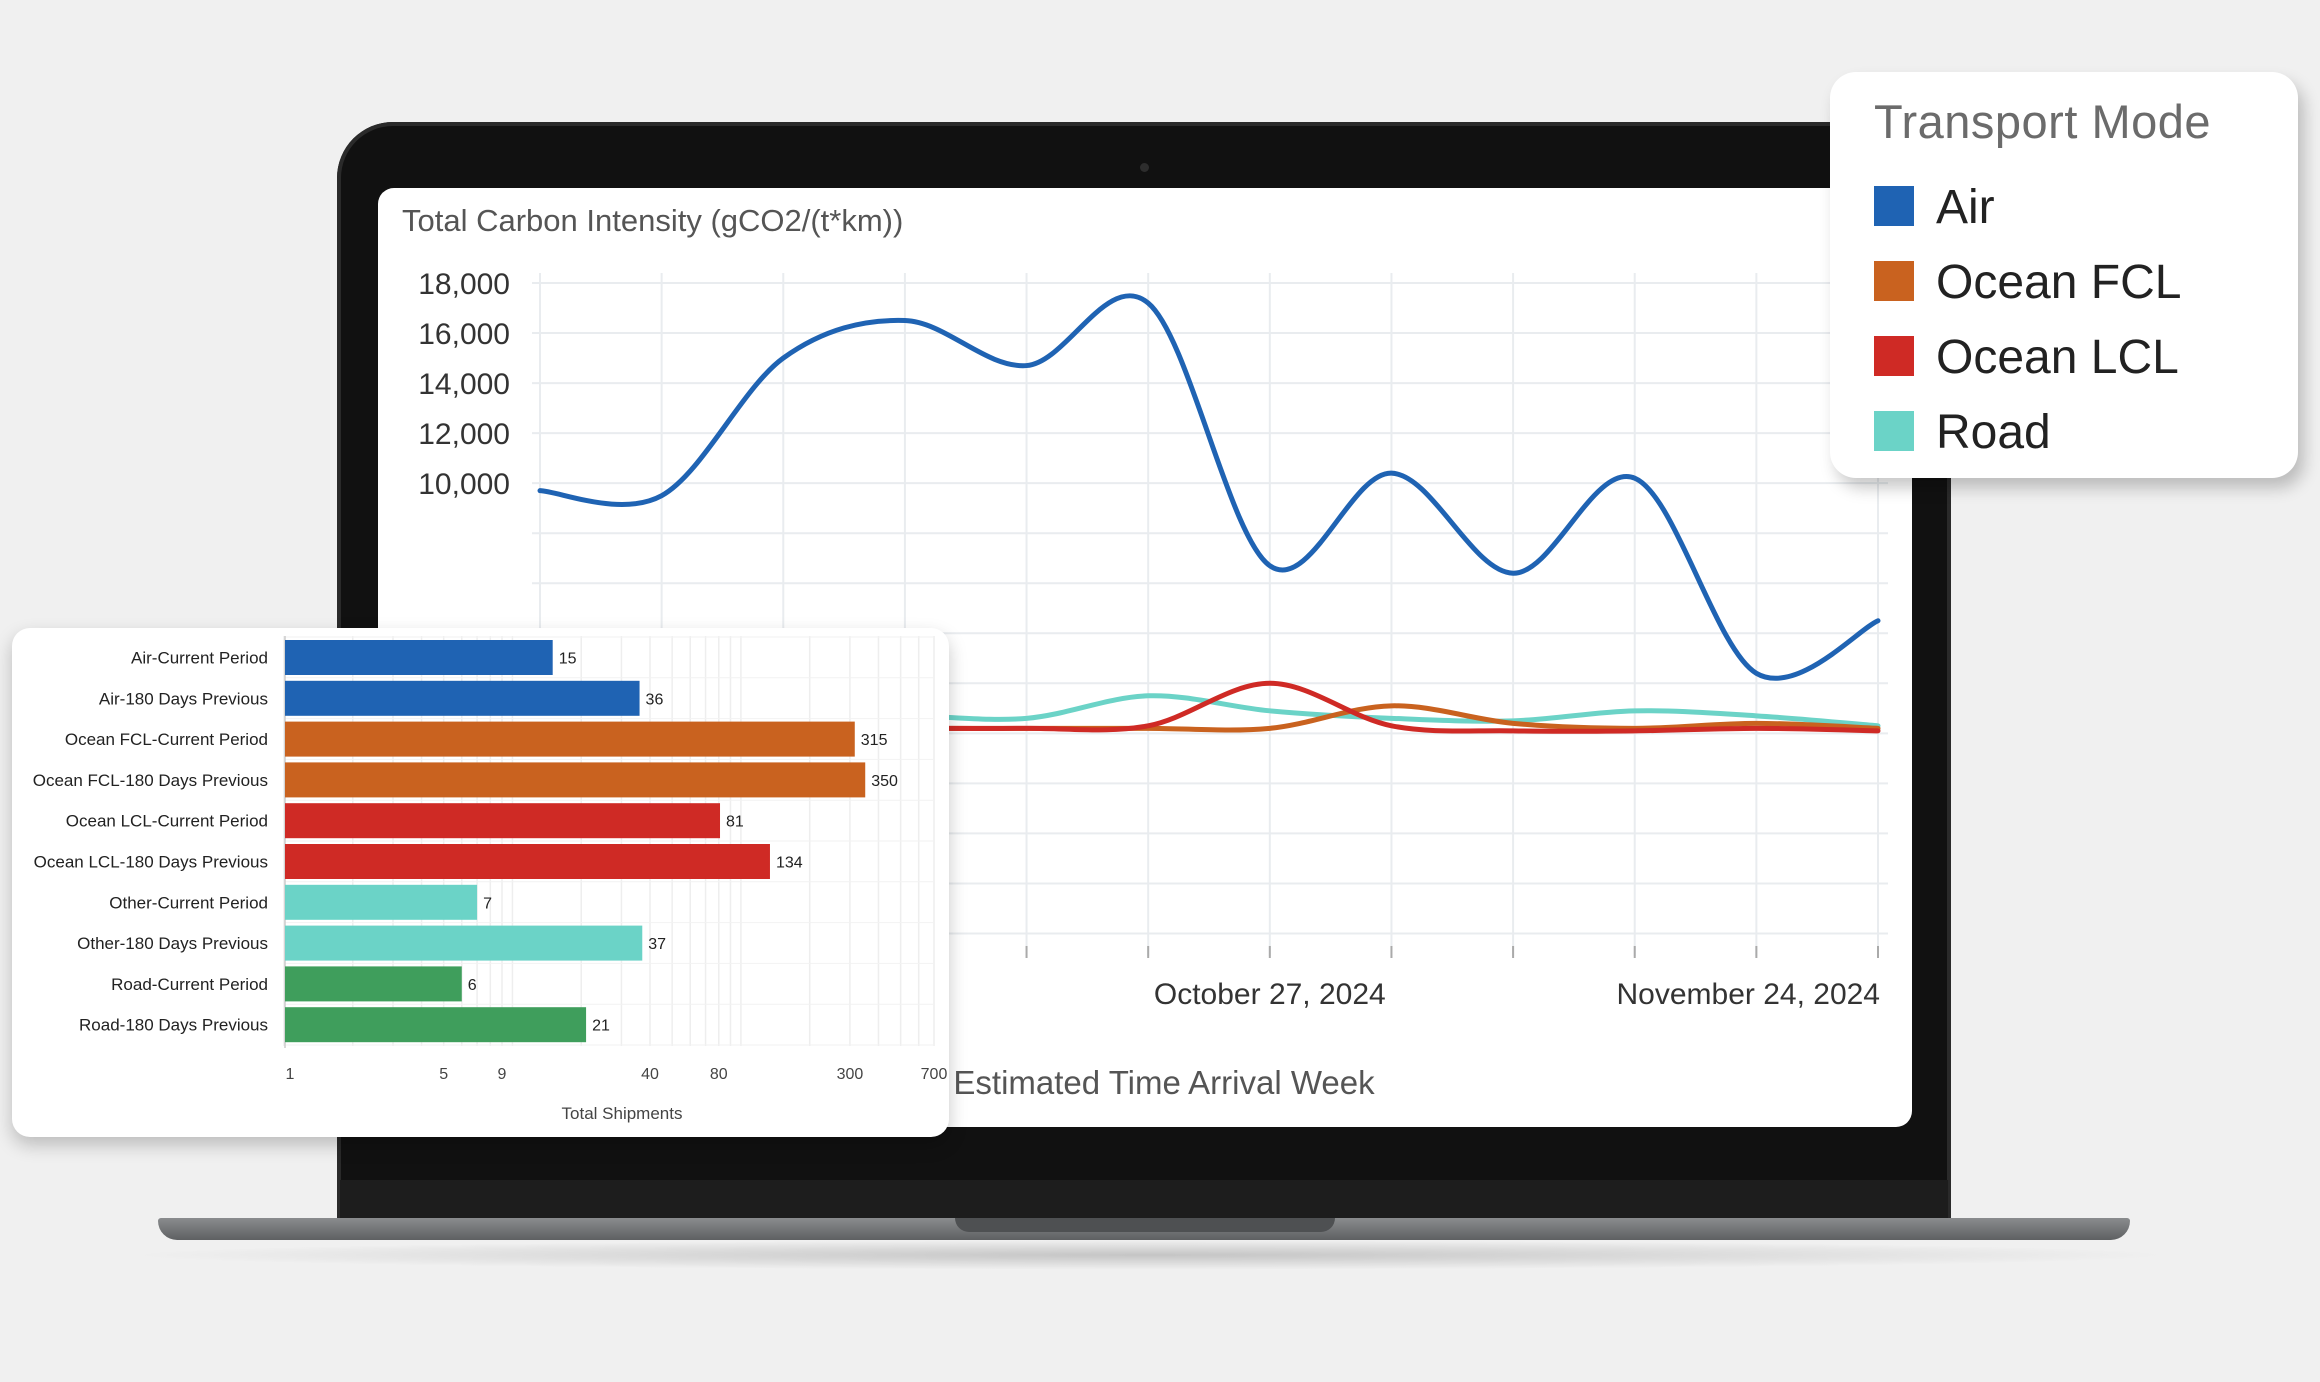 This screenshot has width=2320, height=1382. What do you see at coordinates (650, 1074) in the screenshot?
I see `x-tick-label: 40` at bounding box center [650, 1074].